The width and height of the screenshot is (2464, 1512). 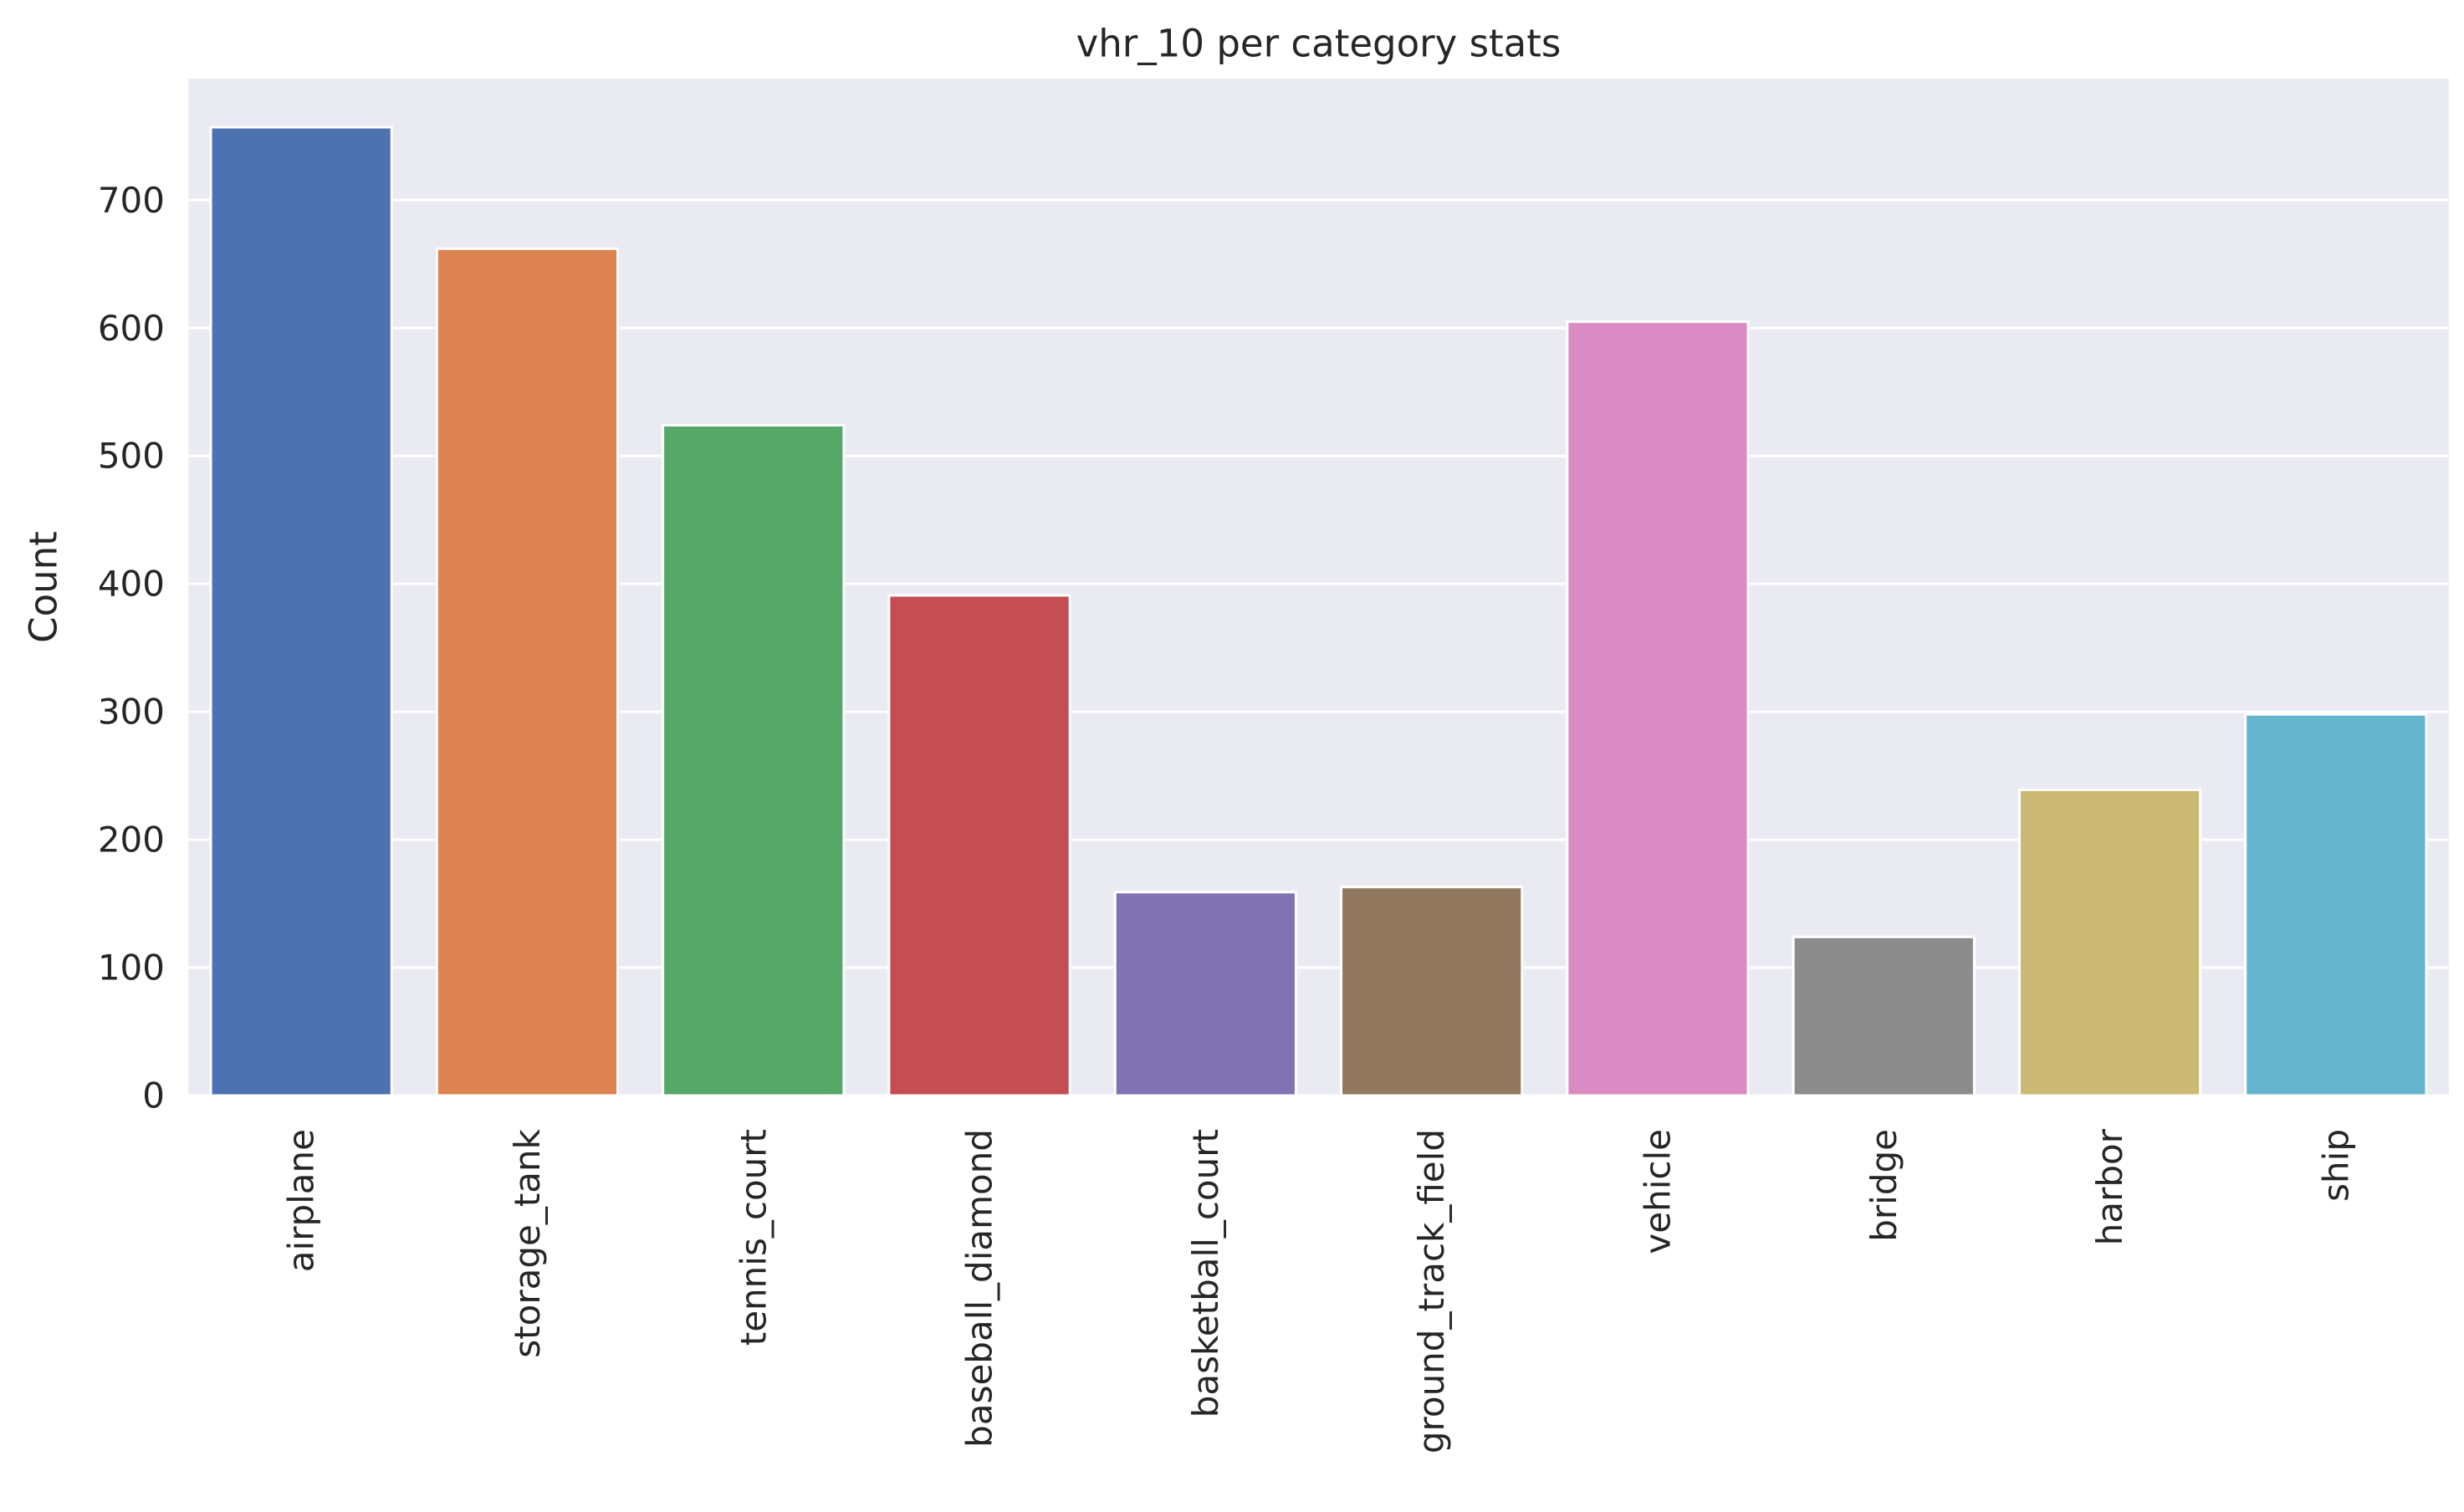 What do you see at coordinates (132, 200) in the screenshot?
I see `y-tick-label: 700` at bounding box center [132, 200].